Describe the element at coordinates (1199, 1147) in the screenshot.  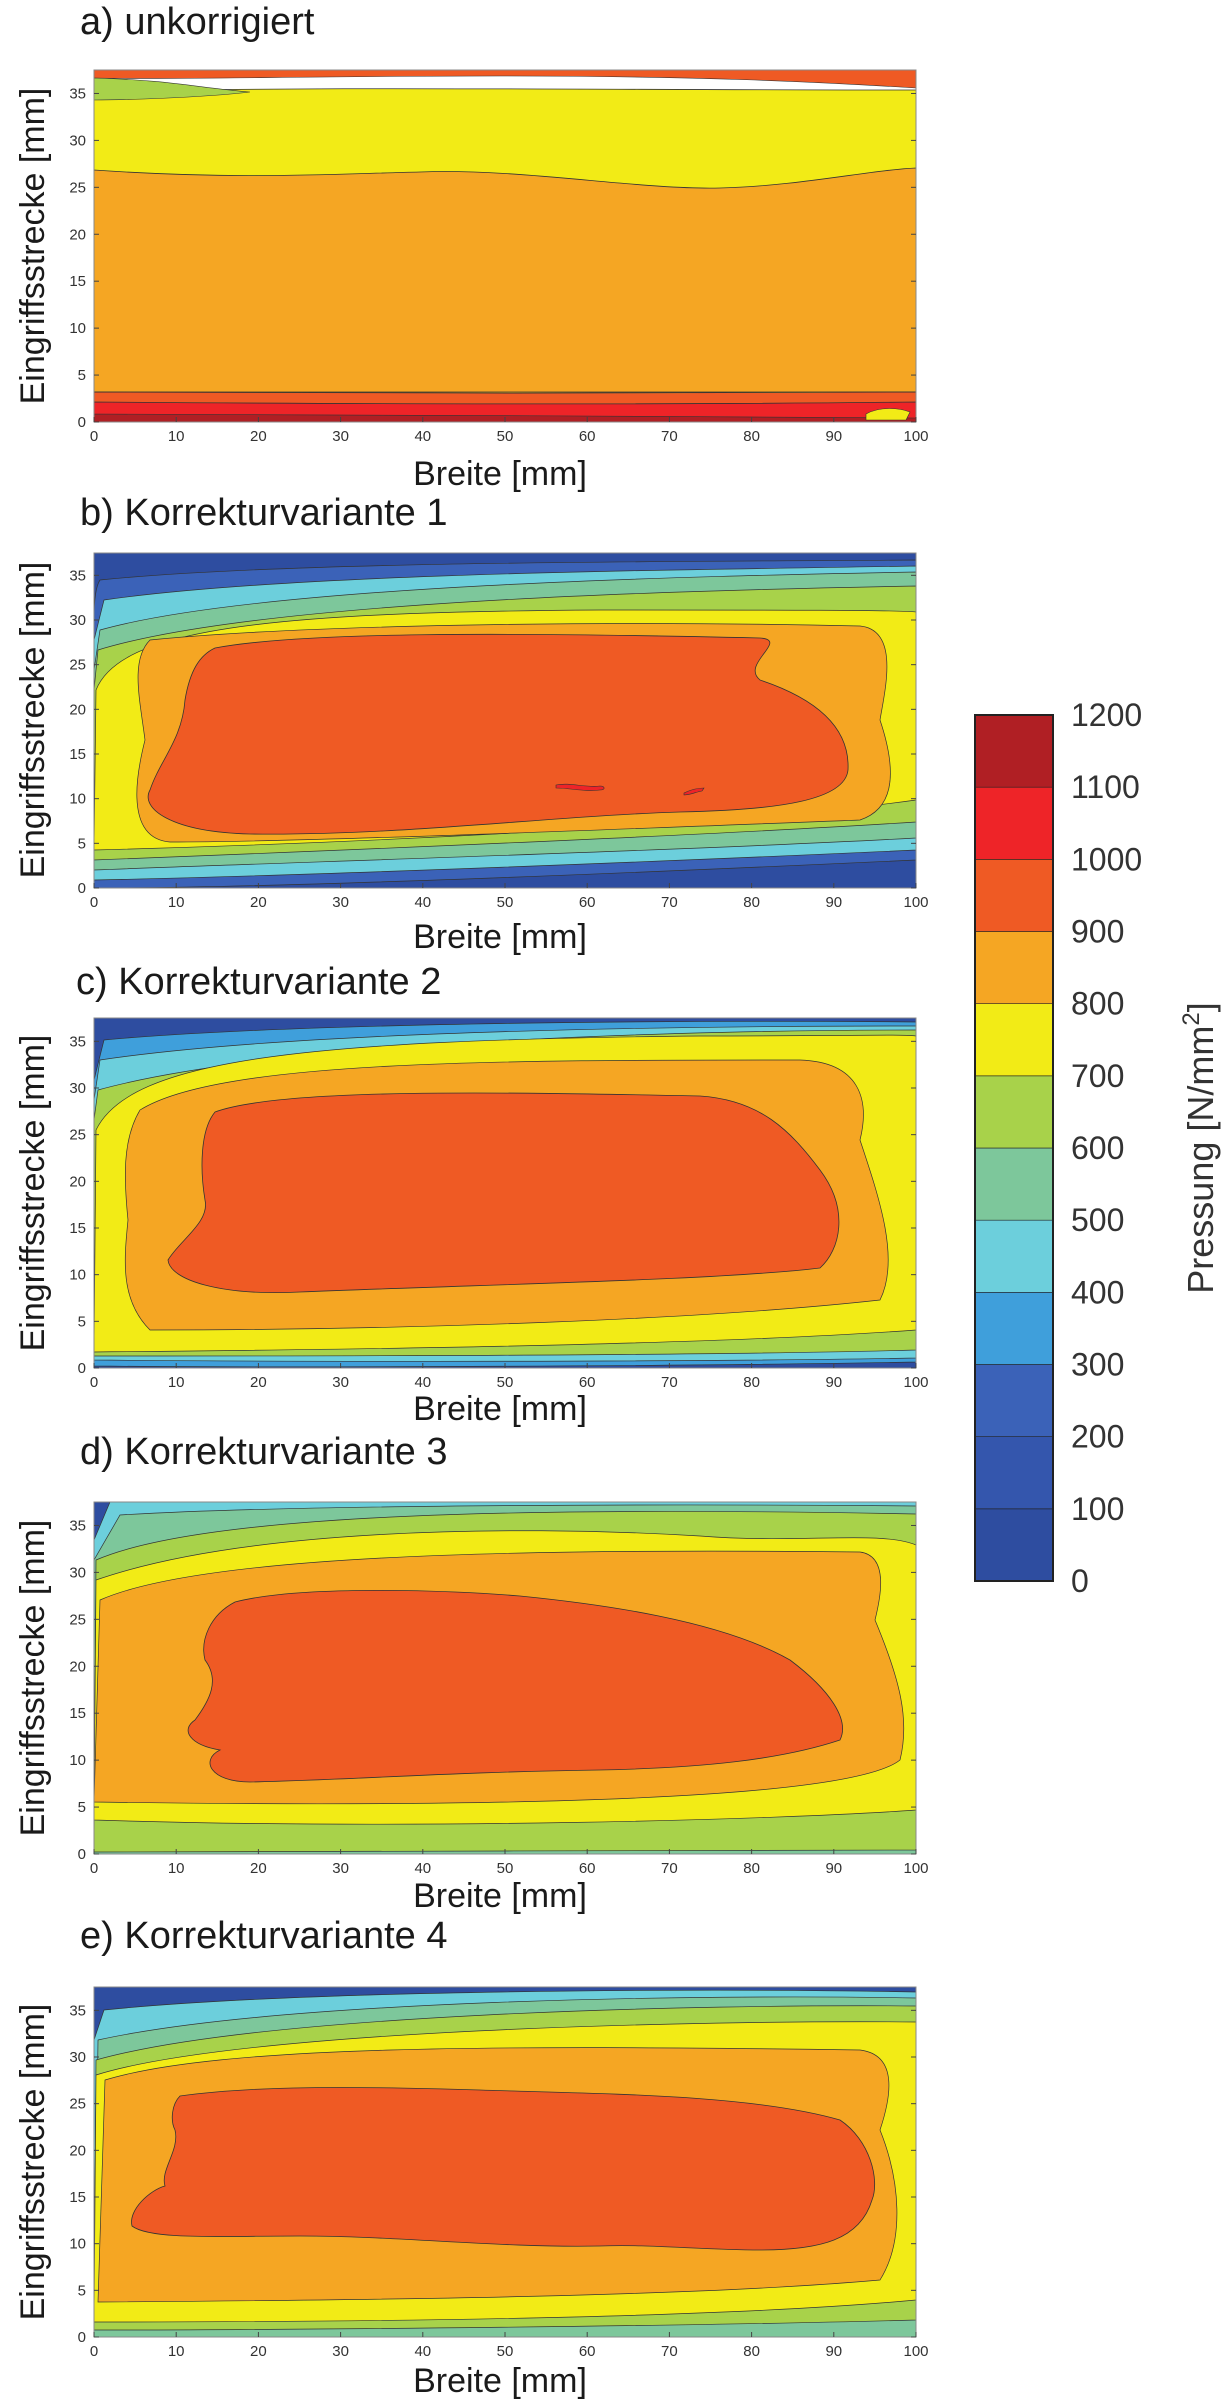
I see `colorbar-label: Pressung [N/mm2]` at that location.